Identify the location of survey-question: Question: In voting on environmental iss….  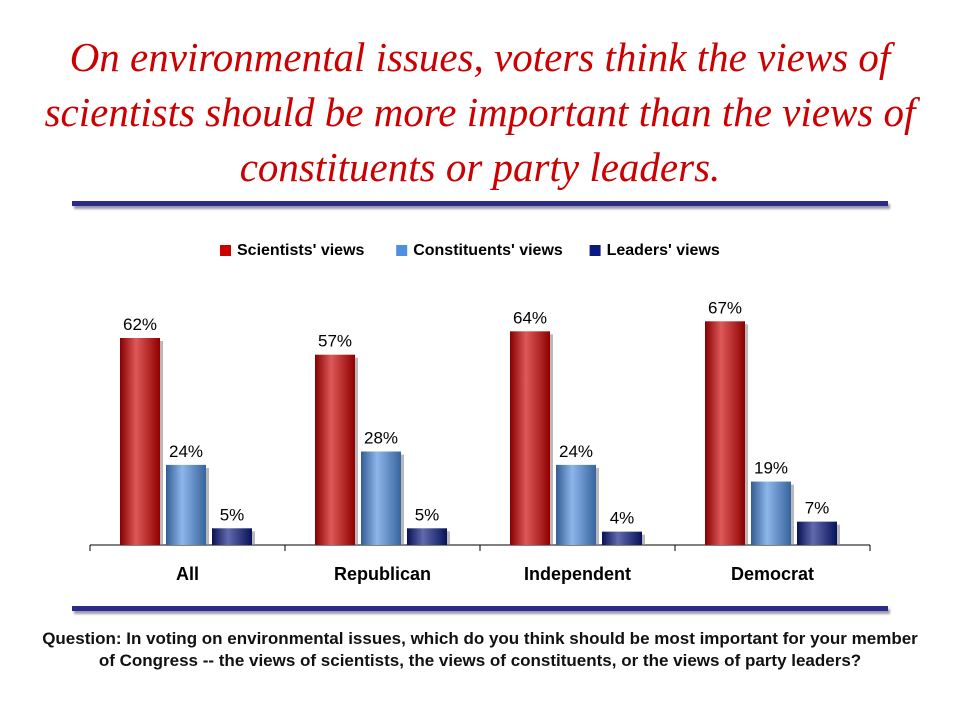
(480, 649).